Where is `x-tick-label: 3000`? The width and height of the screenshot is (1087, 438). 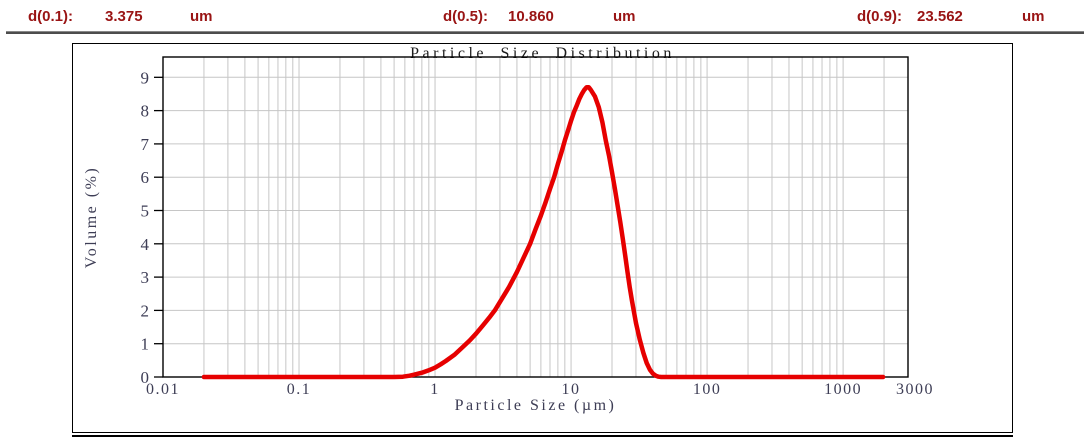
x-tick-label: 3000 is located at coordinates (915, 389).